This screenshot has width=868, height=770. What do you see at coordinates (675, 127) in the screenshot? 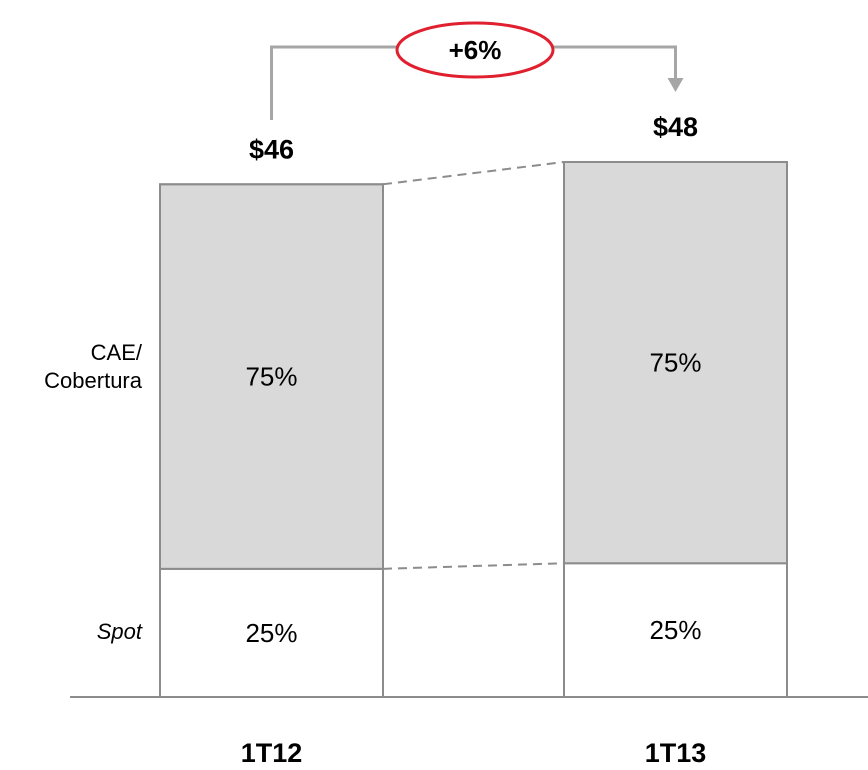
I see `total-label: $48` at bounding box center [675, 127].